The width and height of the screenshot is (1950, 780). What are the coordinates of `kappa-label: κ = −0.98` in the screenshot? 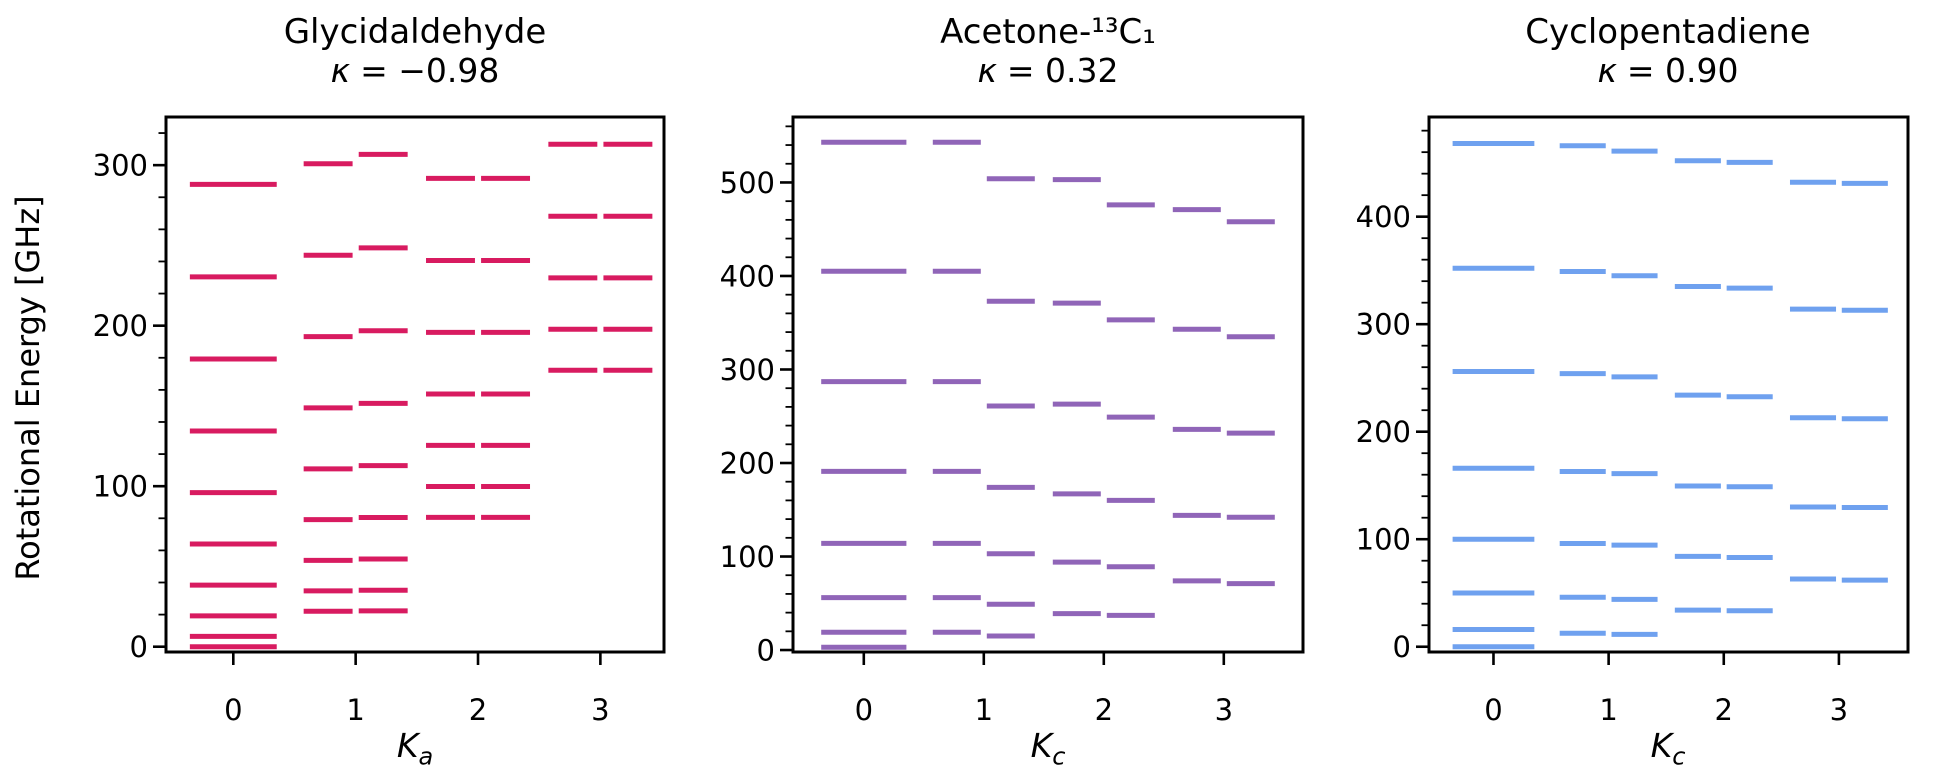 It's located at (415, 71).